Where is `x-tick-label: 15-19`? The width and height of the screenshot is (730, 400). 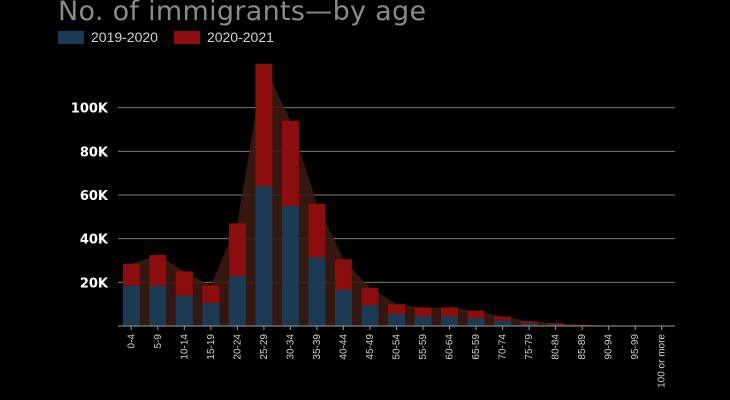 x-tick-label: 15-19 is located at coordinates (211, 347).